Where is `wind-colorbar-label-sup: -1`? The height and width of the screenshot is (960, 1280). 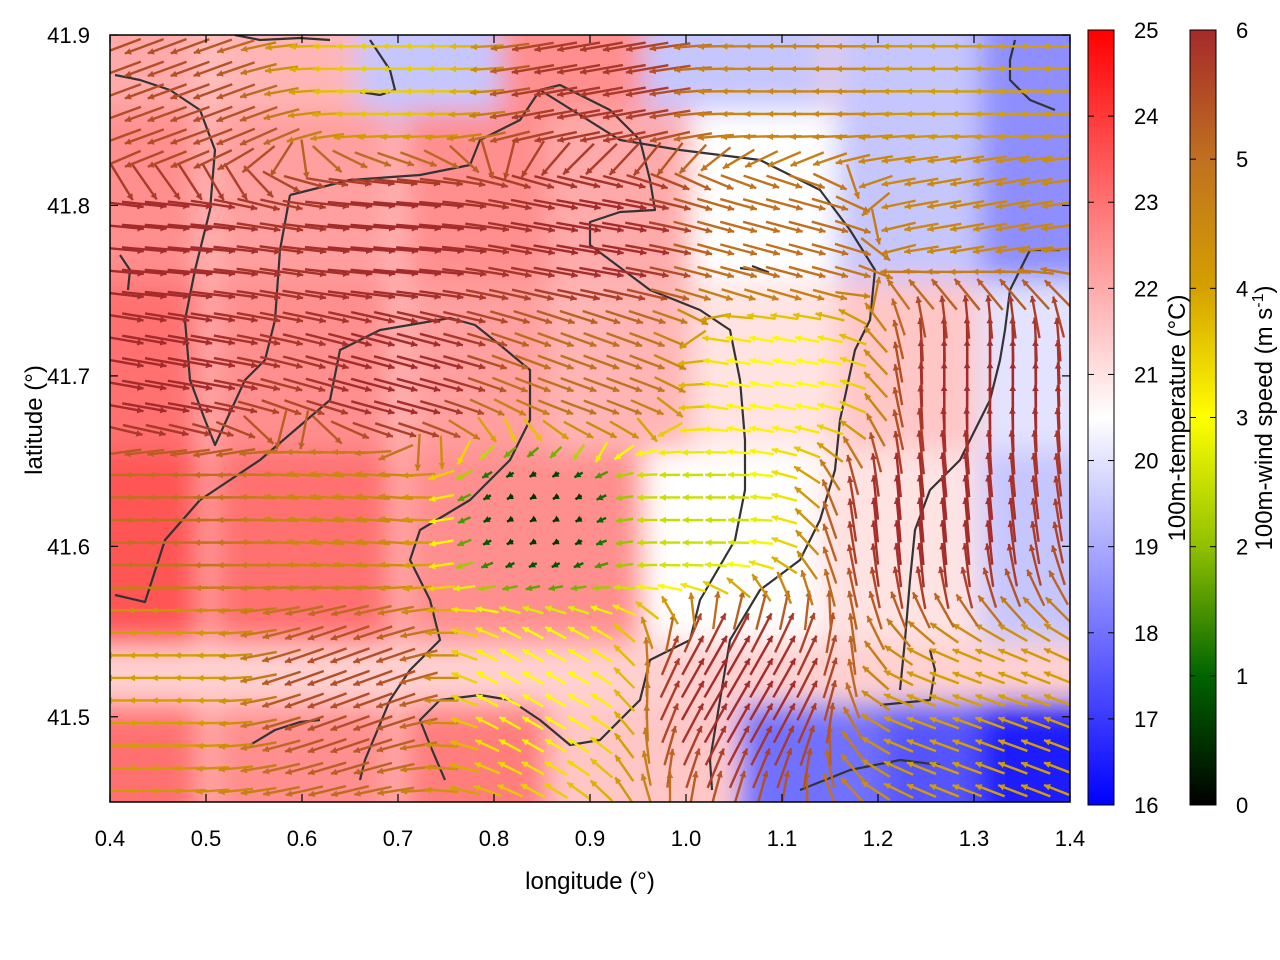 wind-colorbar-label-sup: -1 is located at coordinates (1258, 300).